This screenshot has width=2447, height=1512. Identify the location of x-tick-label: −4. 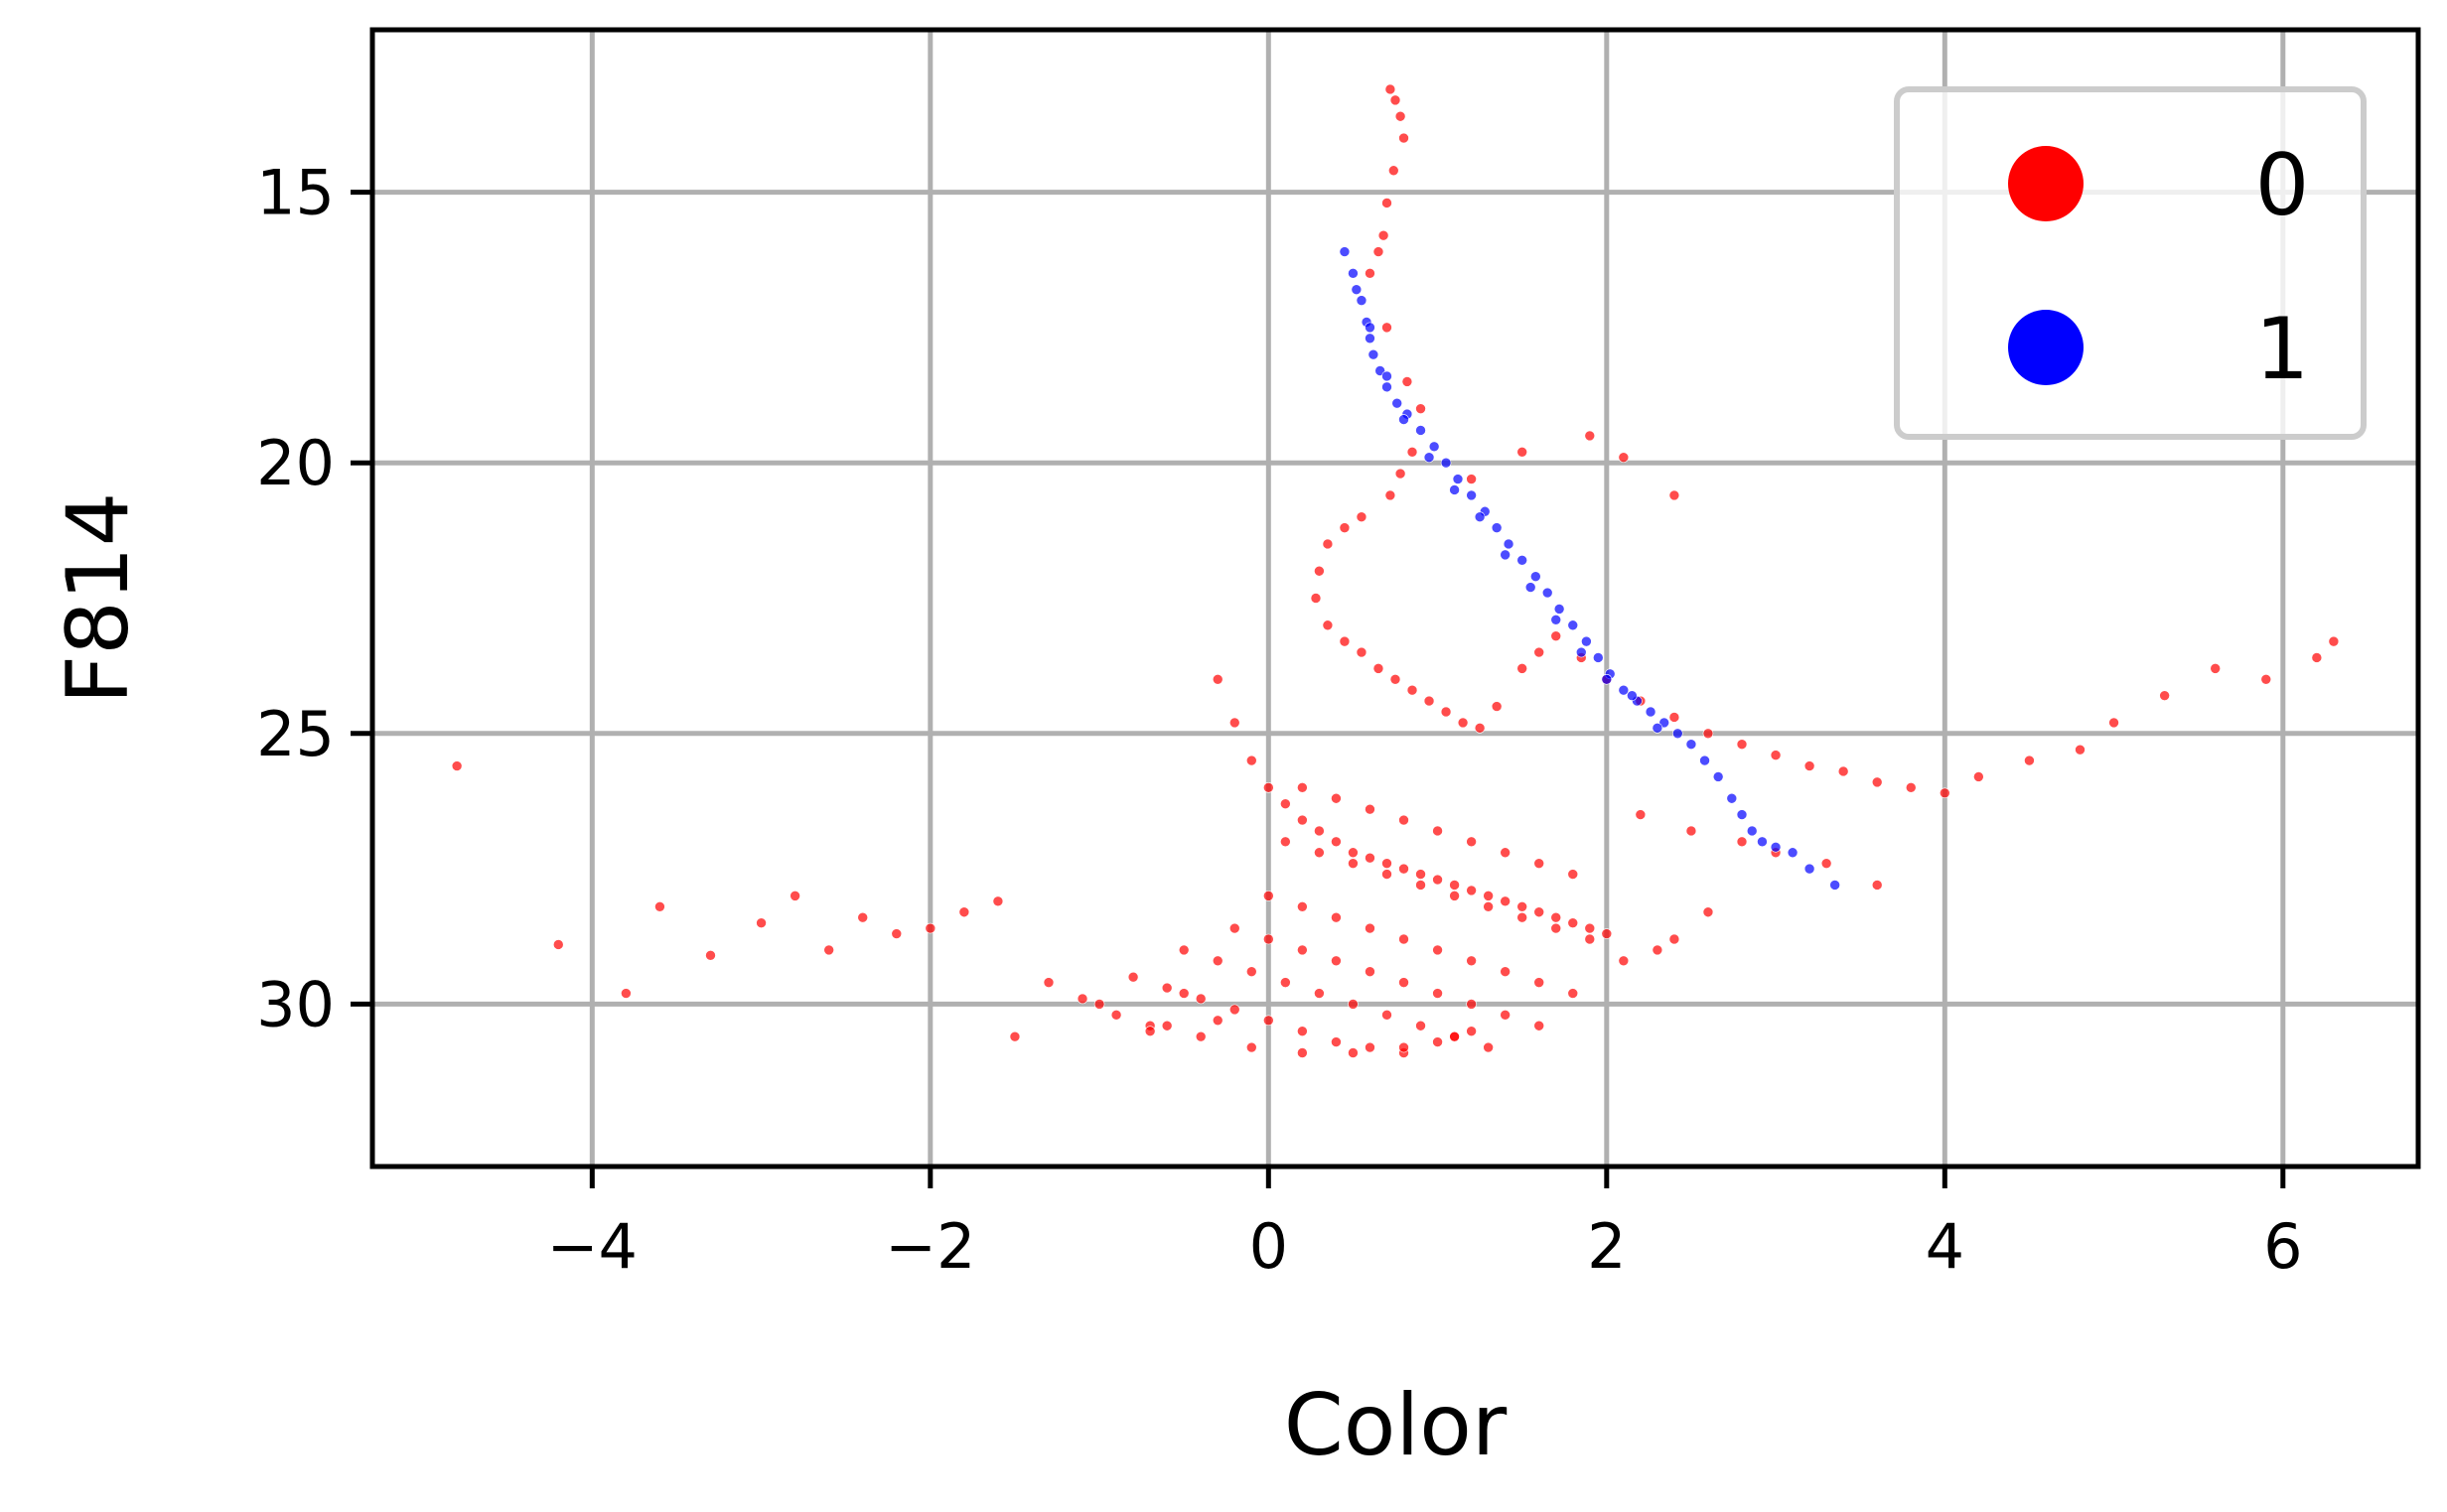
(593, 1247).